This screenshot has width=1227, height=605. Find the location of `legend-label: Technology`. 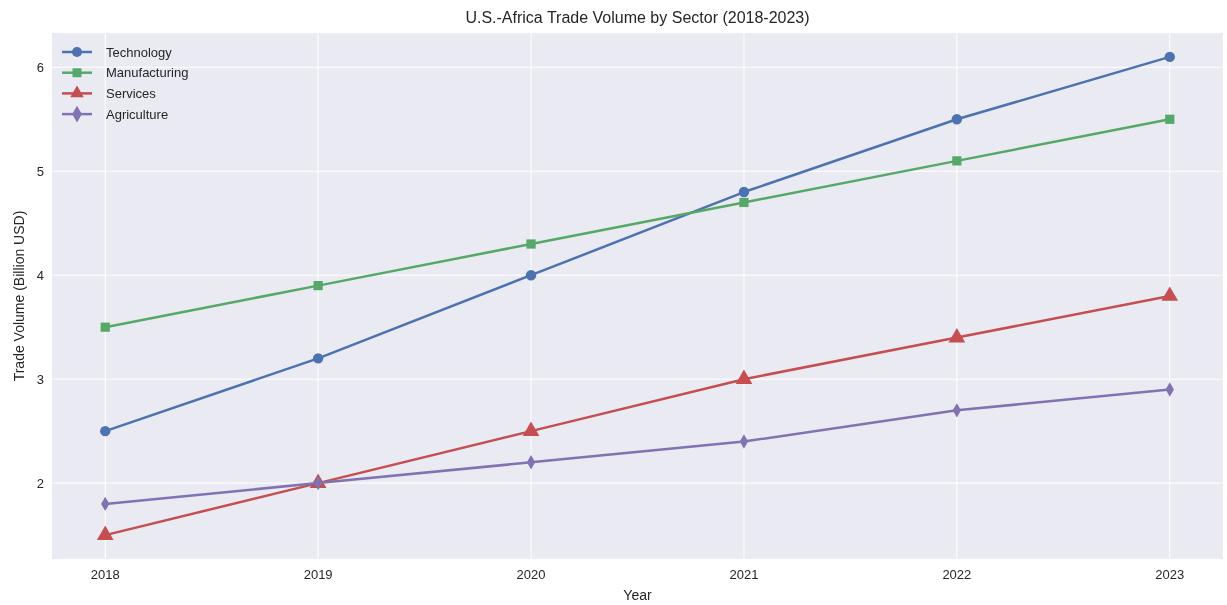

legend-label: Technology is located at coordinates (139, 52).